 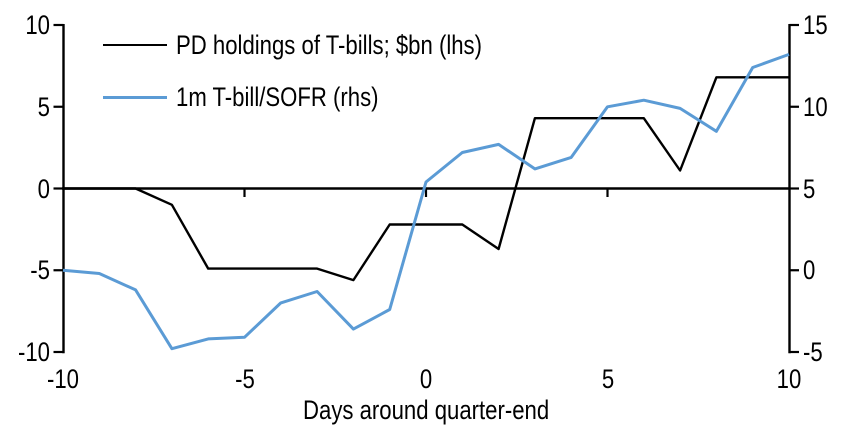 What do you see at coordinates (809, 270) in the screenshot?
I see `right-axis-tick-label: 0` at bounding box center [809, 270].